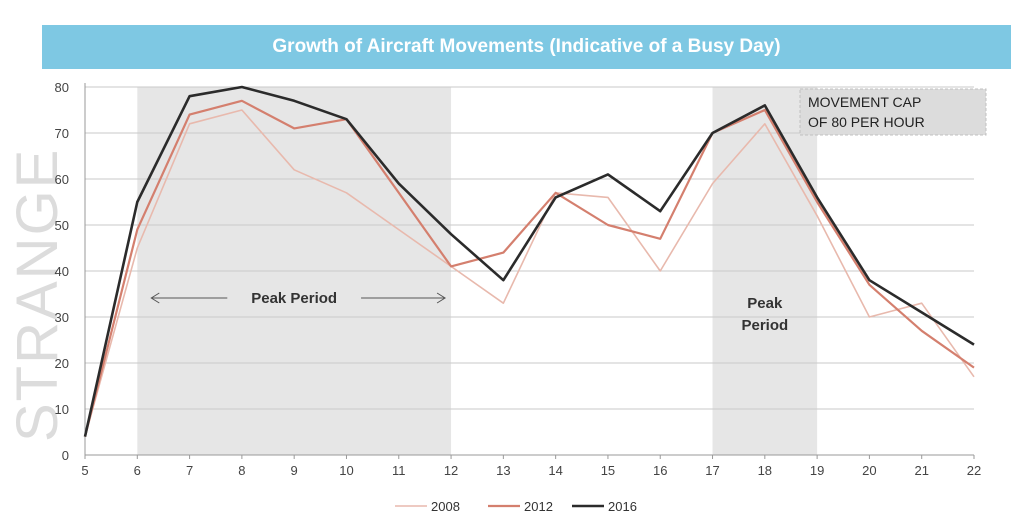 The width and height of the screenshot is (1024, 522). Describe the element at coordinates (137, 470) in the screenshot. I see `x-tick-label: 6` at that location.